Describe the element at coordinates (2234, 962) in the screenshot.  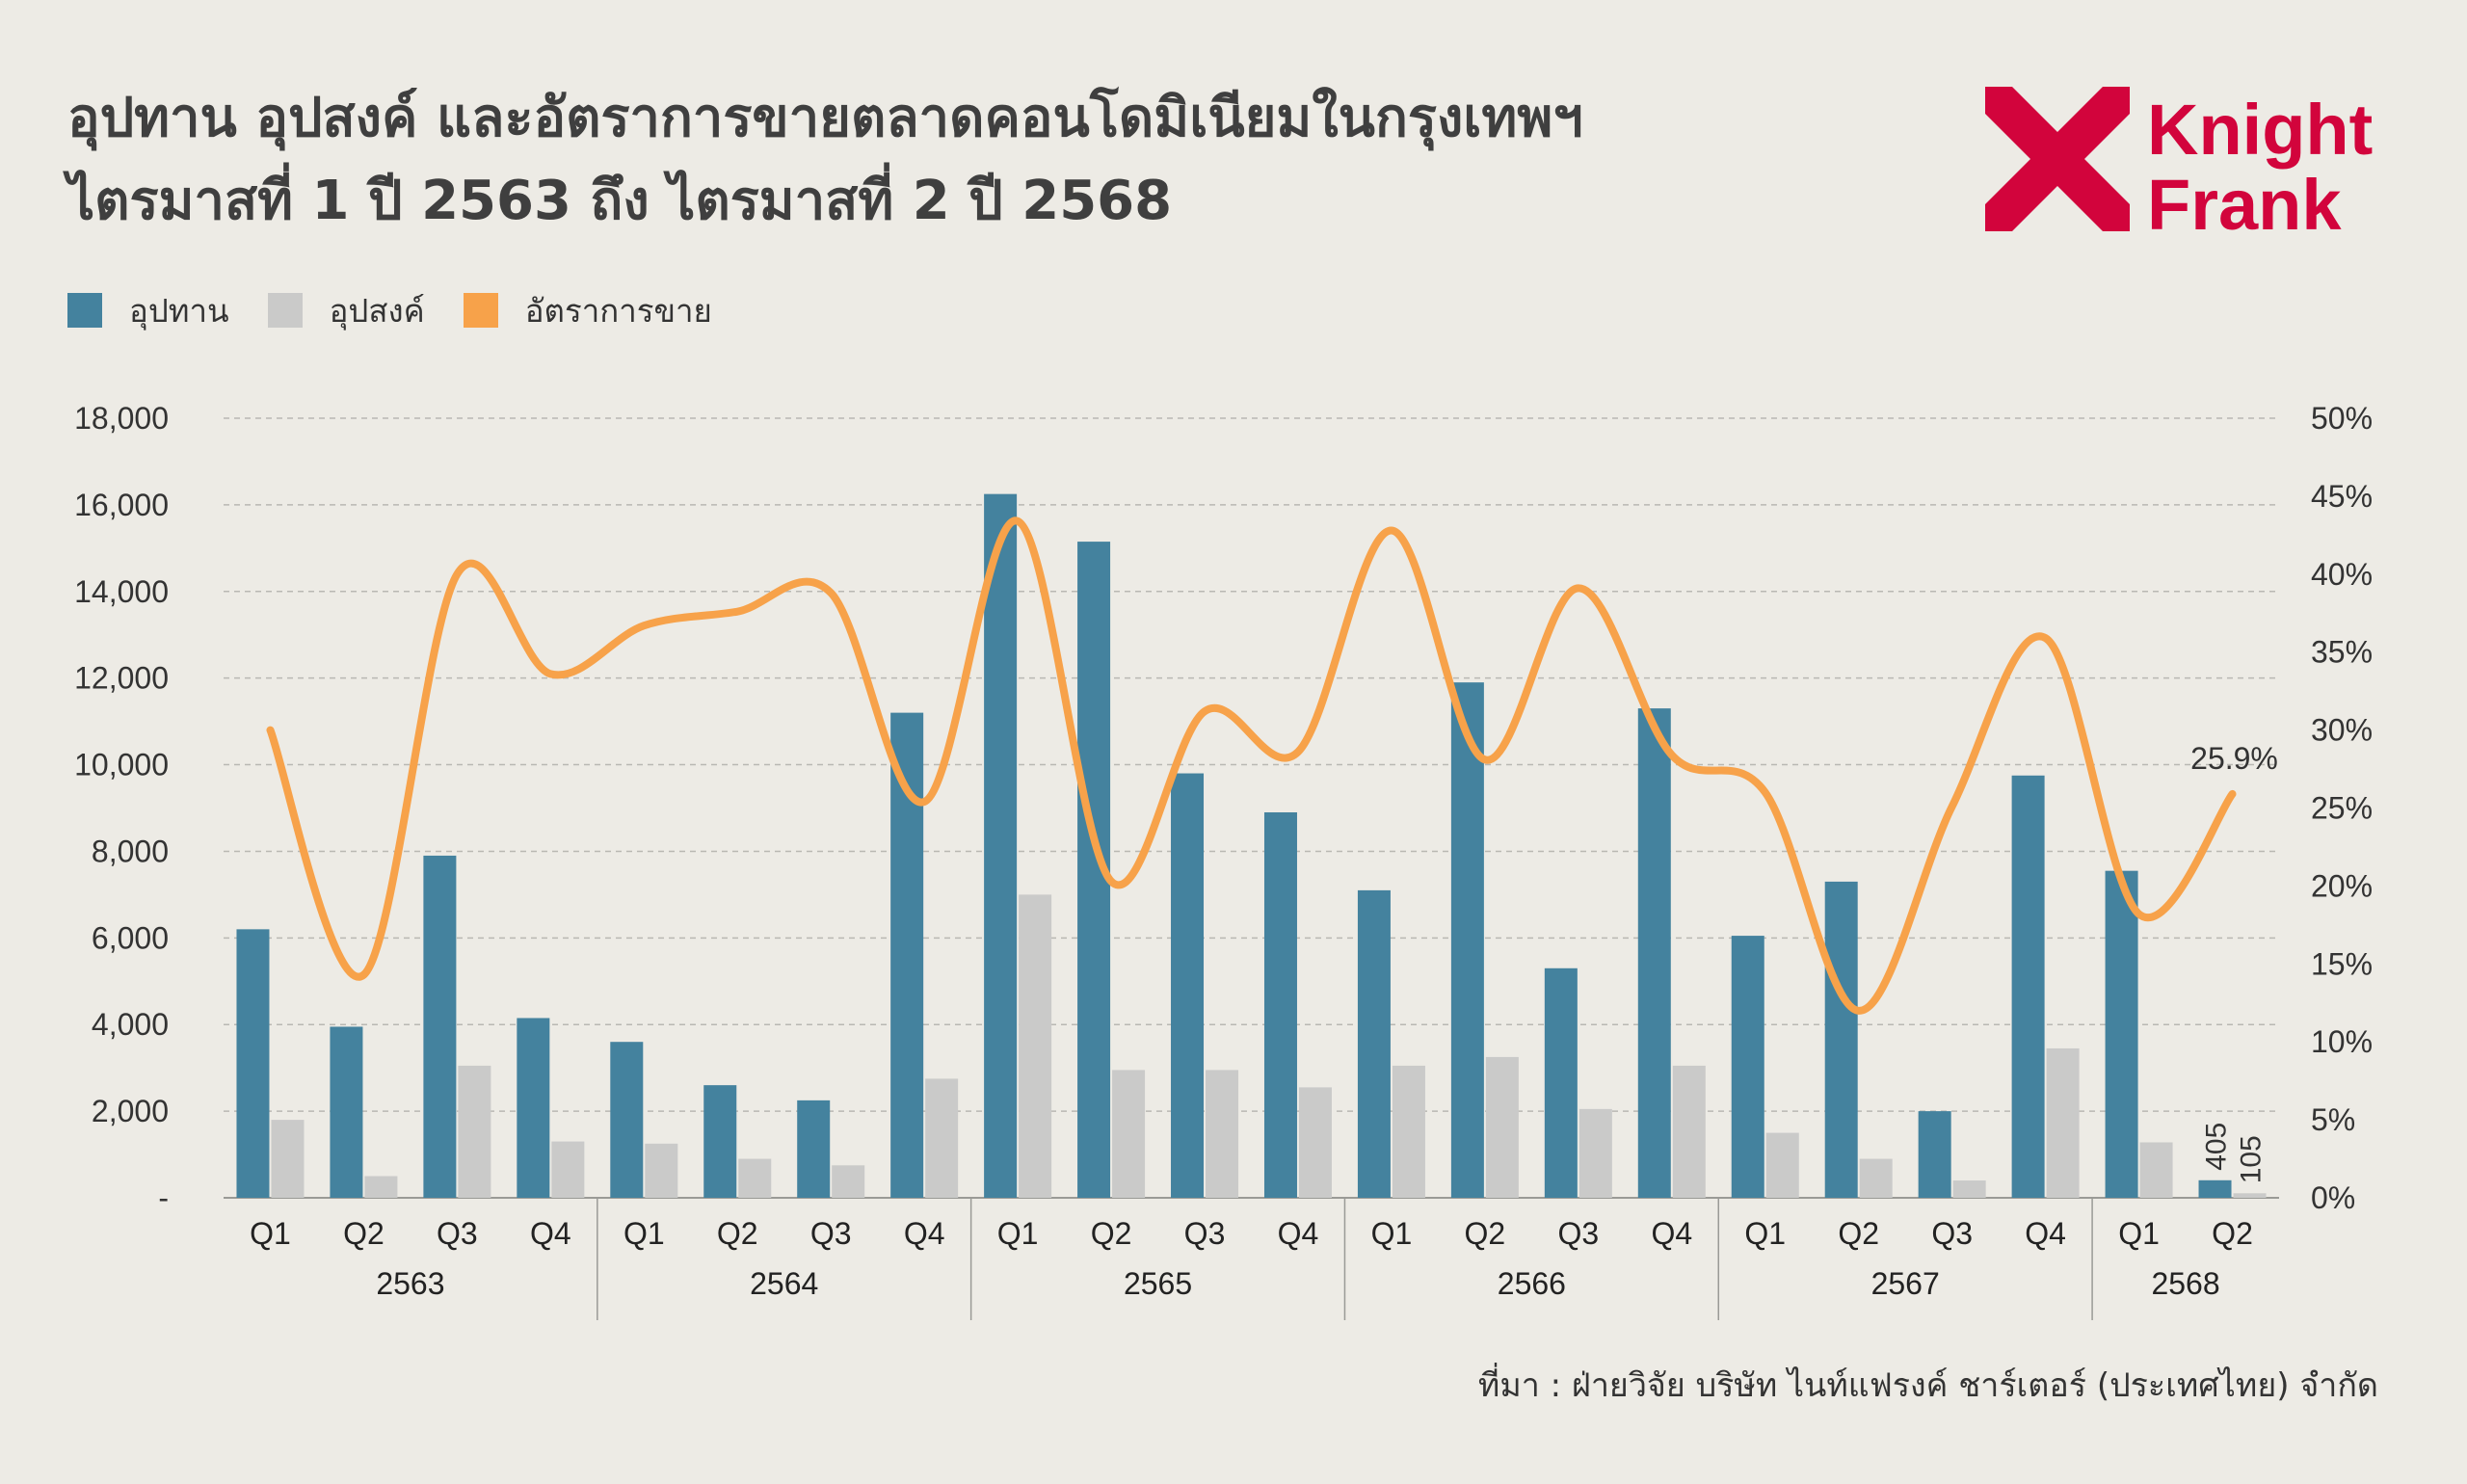
I see `annotations: 25.9% 405 105` at that location.